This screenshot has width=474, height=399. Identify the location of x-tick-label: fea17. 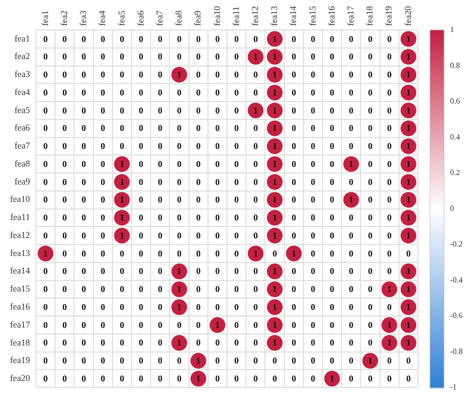
(351, 16).